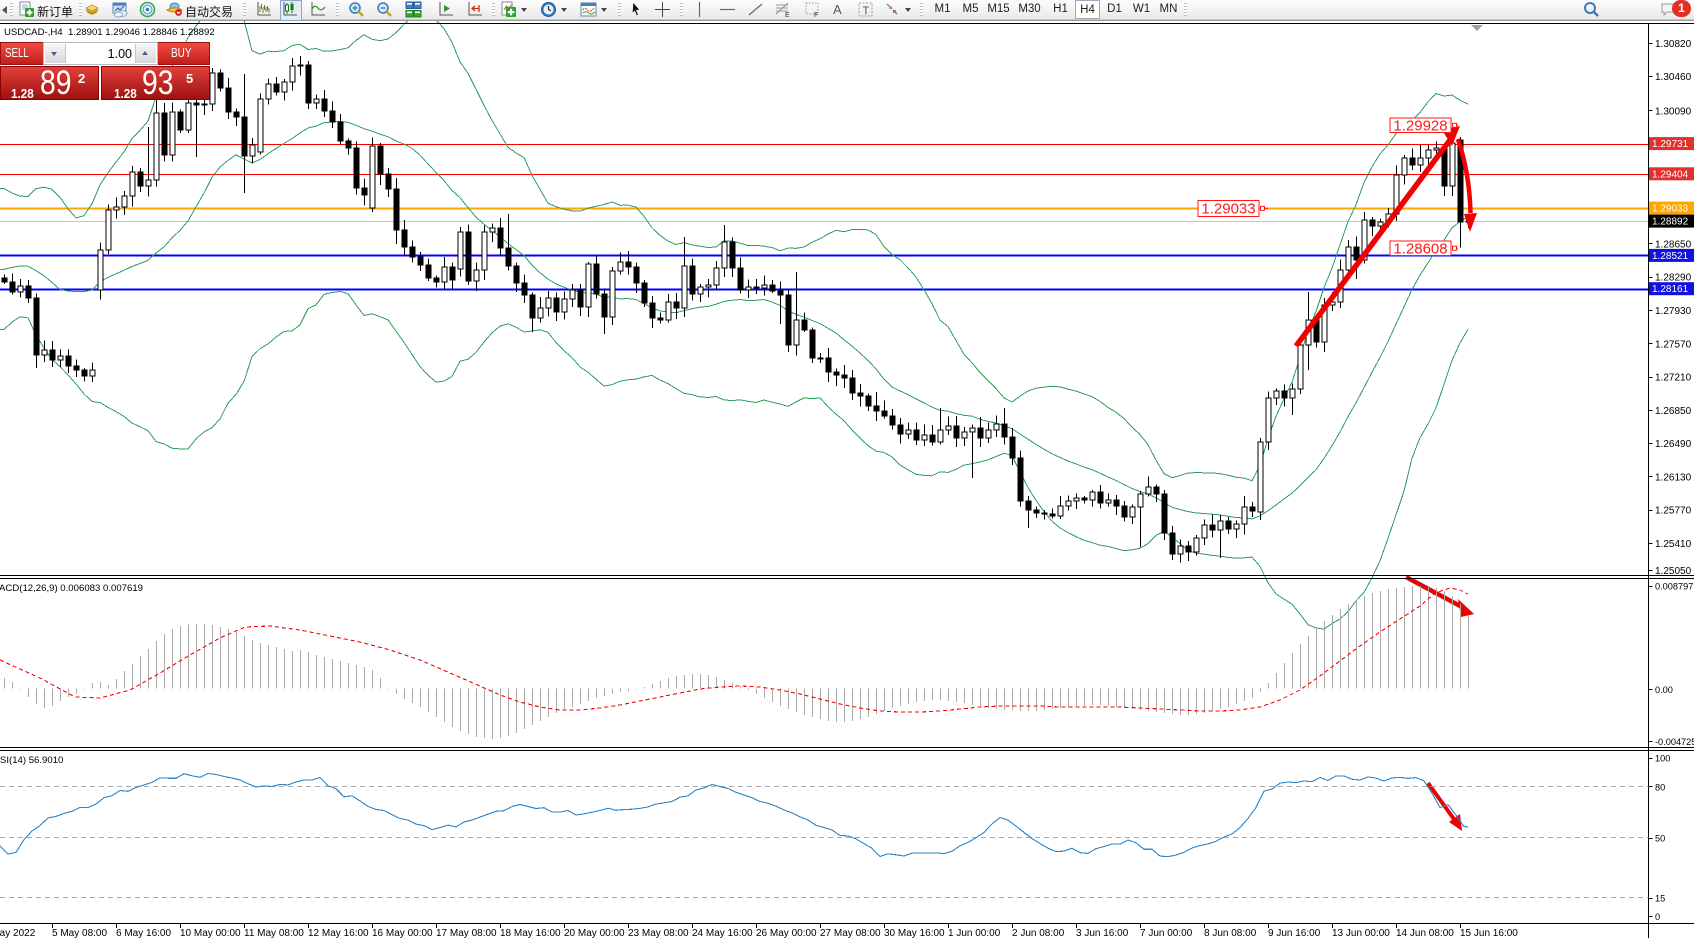 The height and width of the screenshot is (938, 1694). What do you see at coordinates (1670, 256) in the screenshot?
I see `svg-text: 1.28521` at bounding box center [1670, 256].